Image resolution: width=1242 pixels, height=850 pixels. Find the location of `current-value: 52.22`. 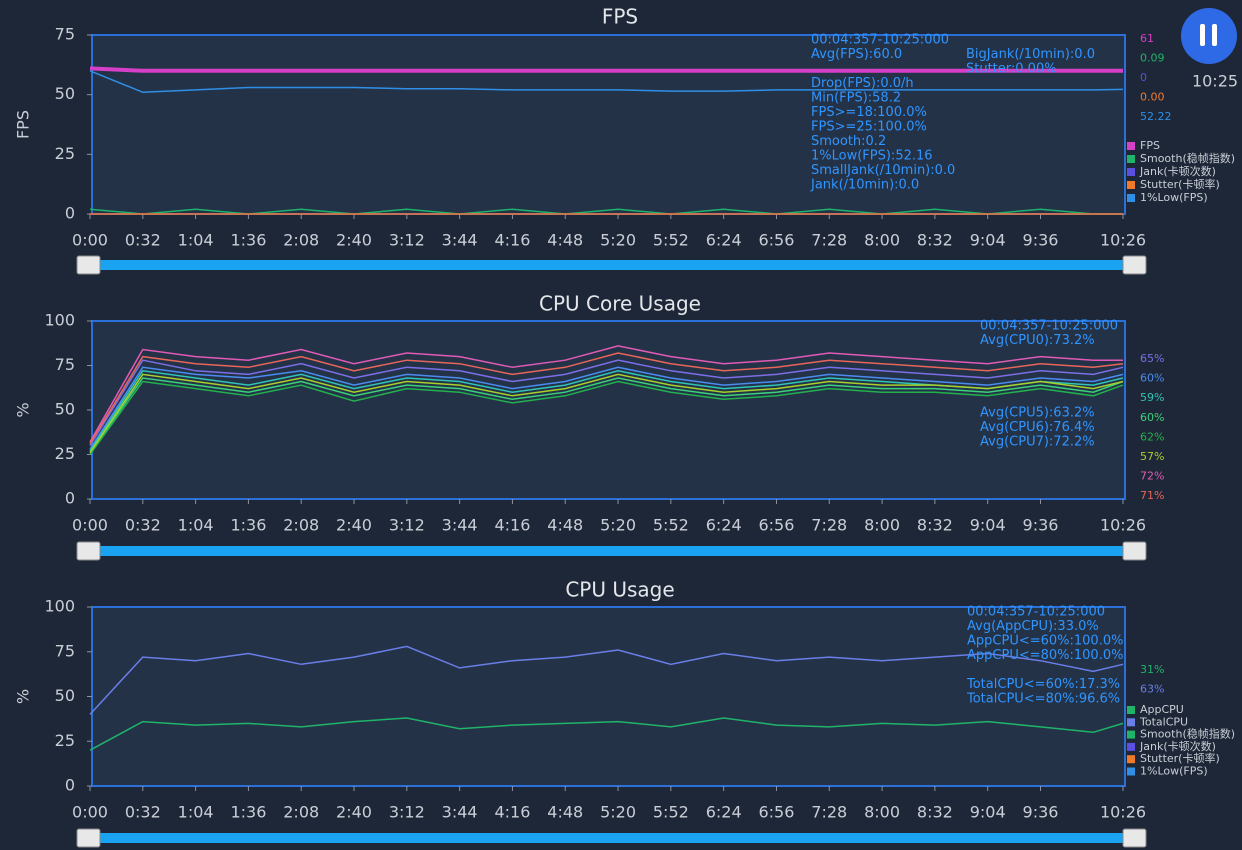

current-value: 52.22 is located at coordinates (1156, 116).